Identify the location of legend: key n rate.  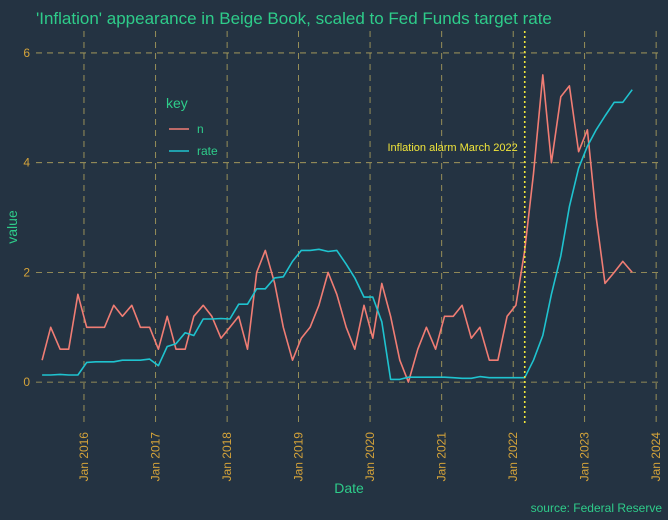
(192, 126).